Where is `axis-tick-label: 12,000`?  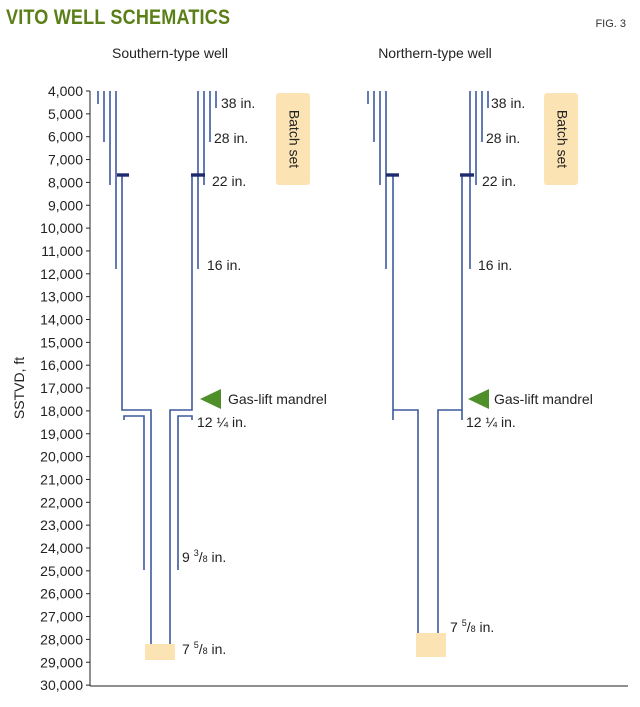
axis-tick-label: 12,000 is located at coordinates (61, 274).